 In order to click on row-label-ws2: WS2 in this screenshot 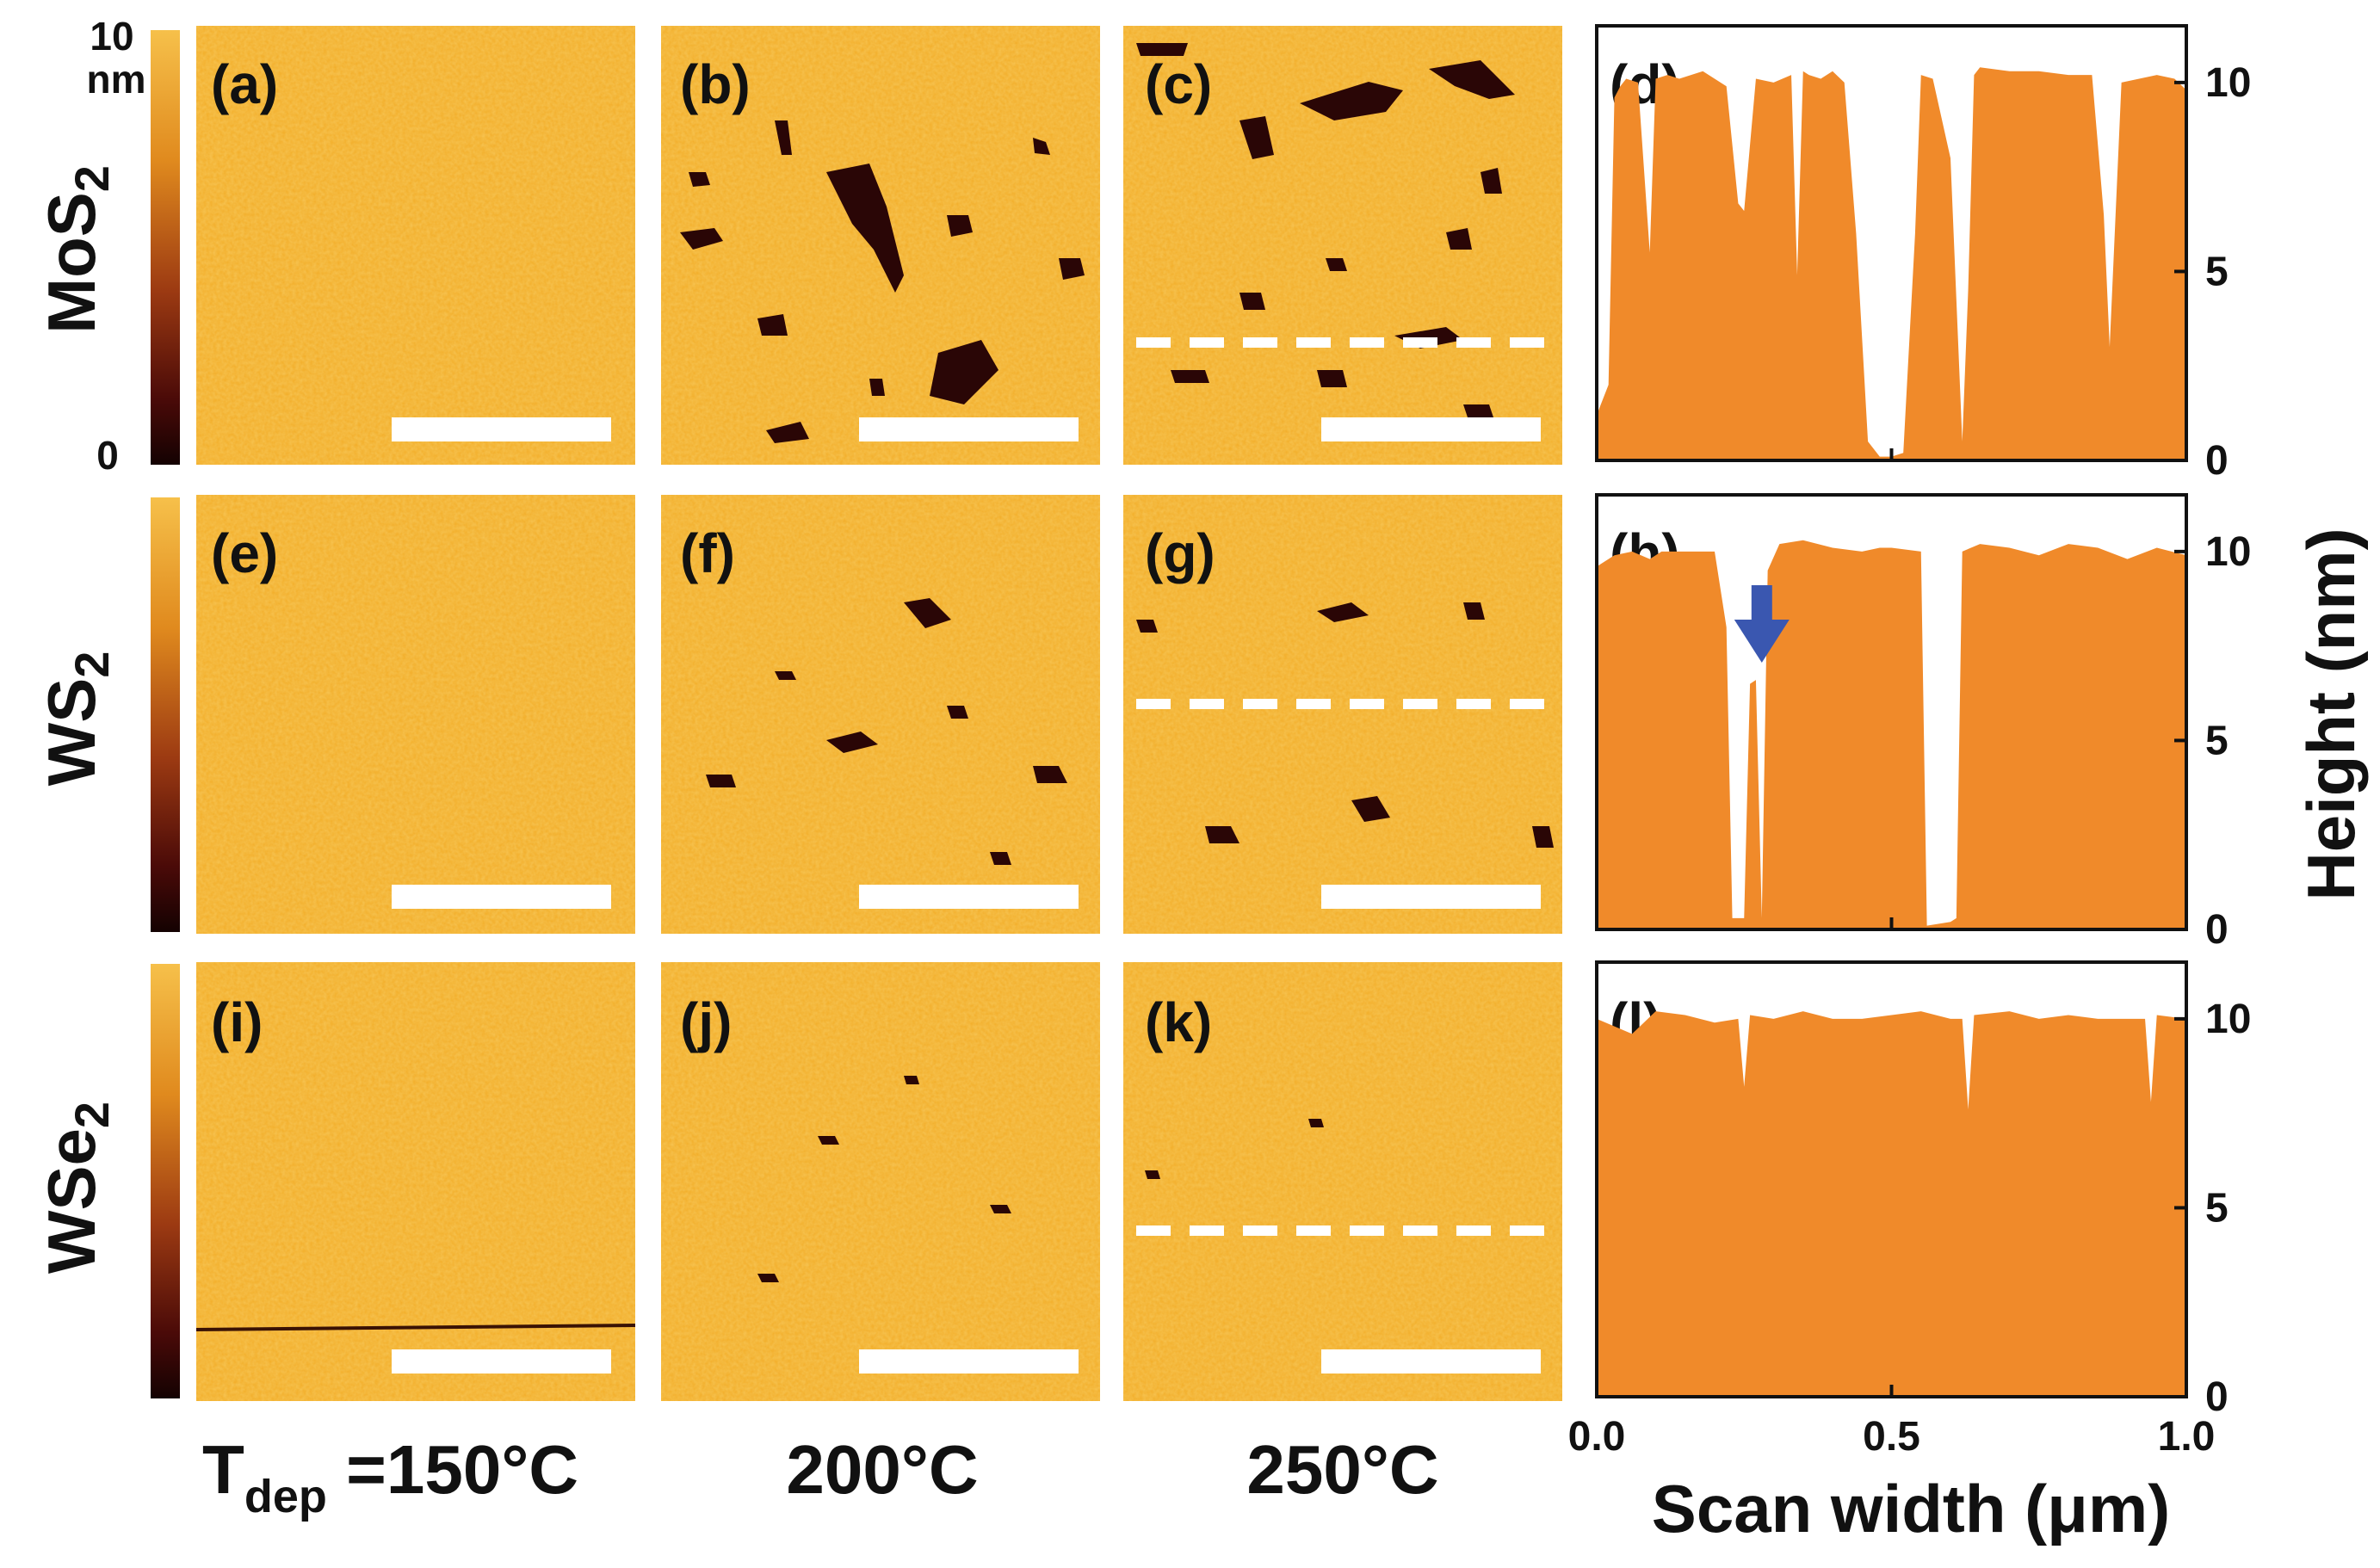, I will do `click(76, 719)`.